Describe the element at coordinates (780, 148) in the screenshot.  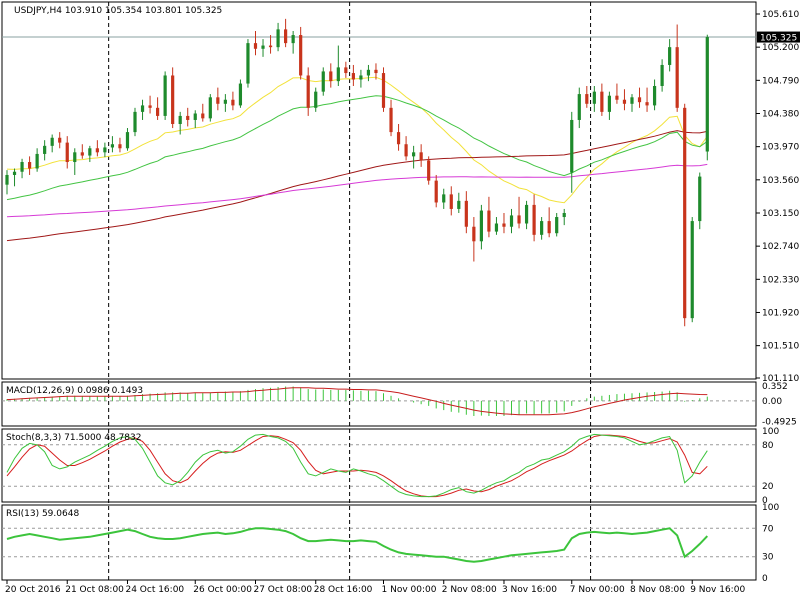
I see `y-tick-label: 103.970` at that location.